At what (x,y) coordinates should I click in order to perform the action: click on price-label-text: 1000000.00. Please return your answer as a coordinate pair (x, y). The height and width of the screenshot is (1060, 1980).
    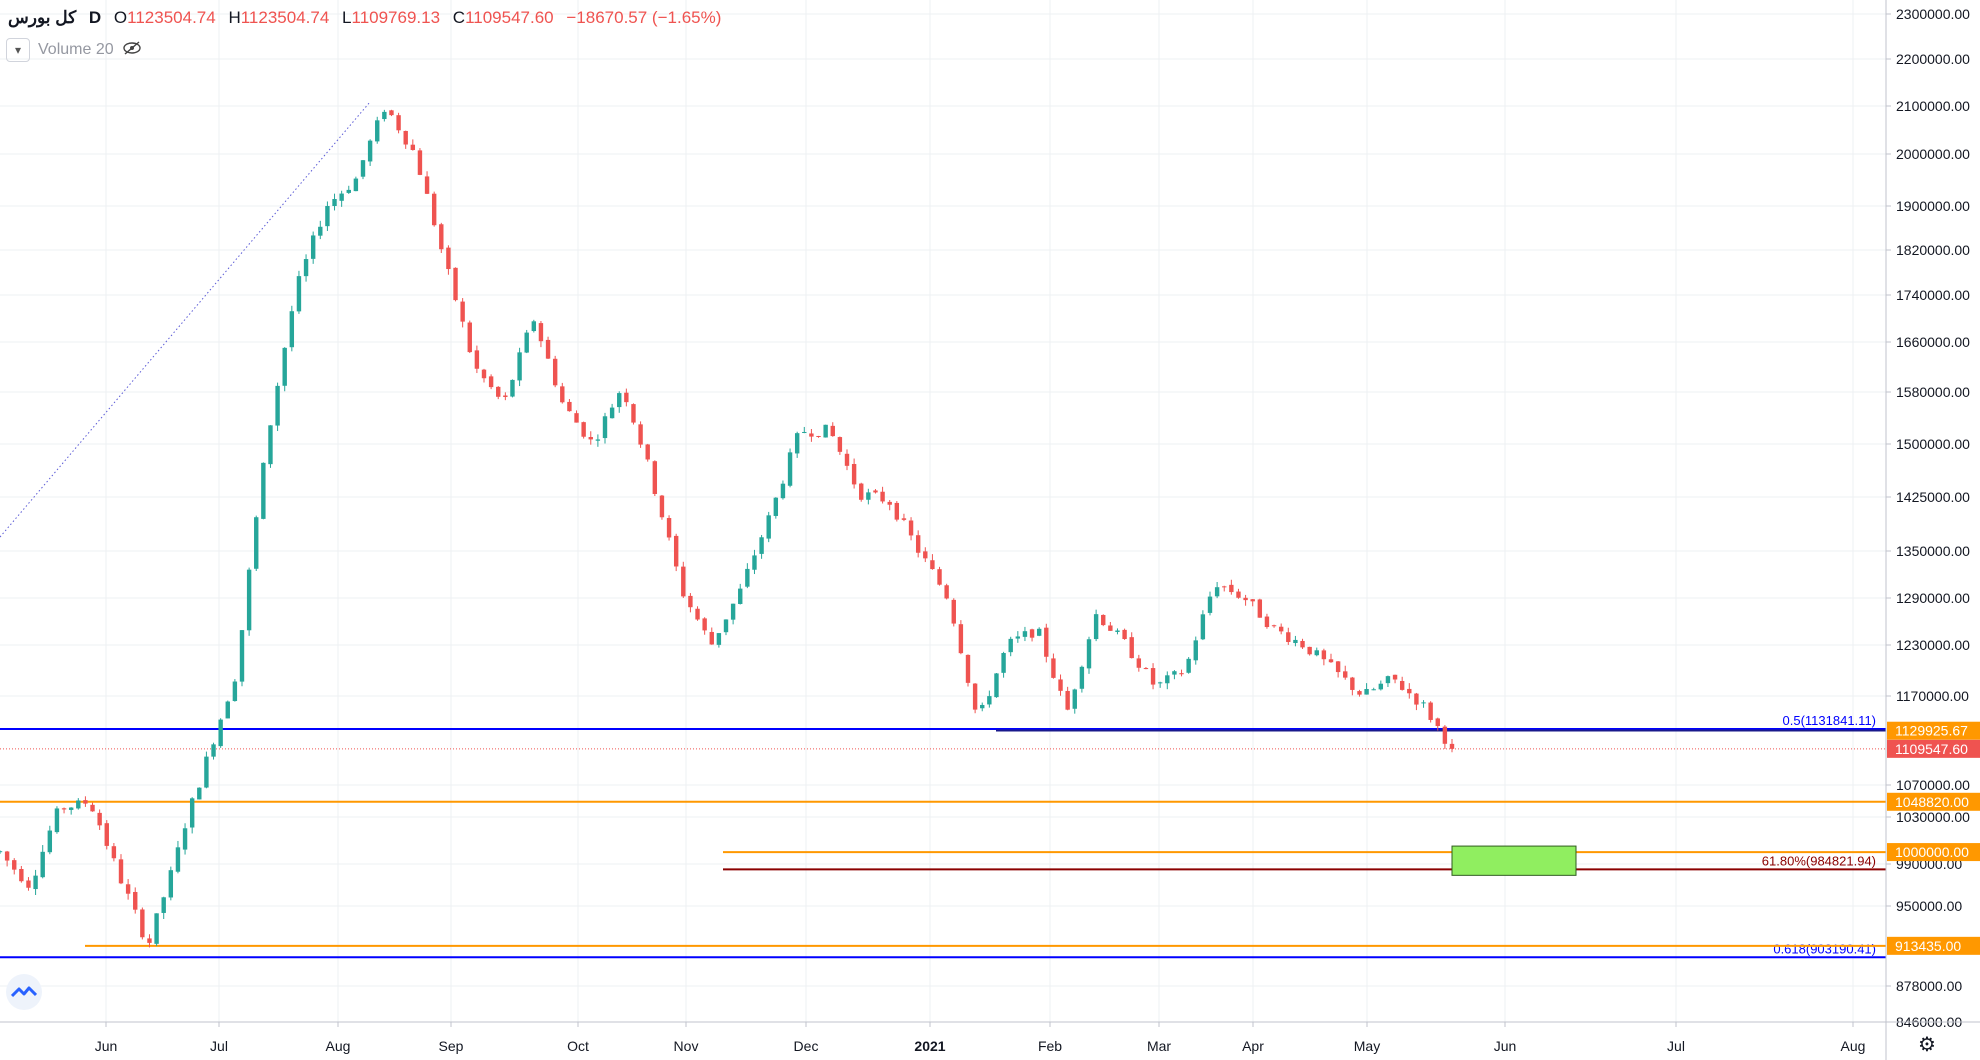
    Looking at the image, I should click on (1932, 852).